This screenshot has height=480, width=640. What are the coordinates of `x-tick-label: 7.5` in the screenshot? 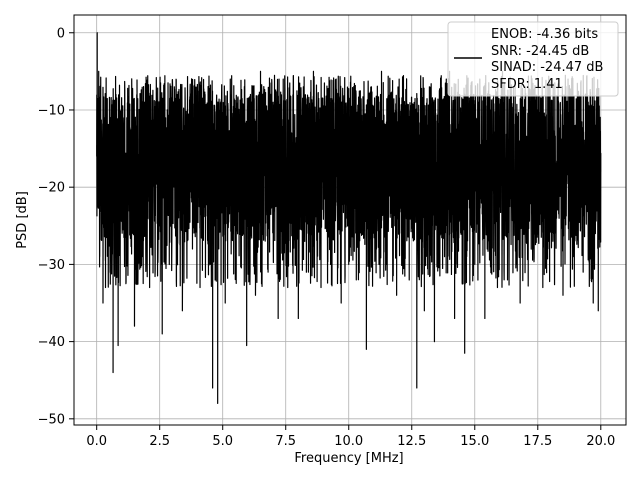 It's located at (285, 441).